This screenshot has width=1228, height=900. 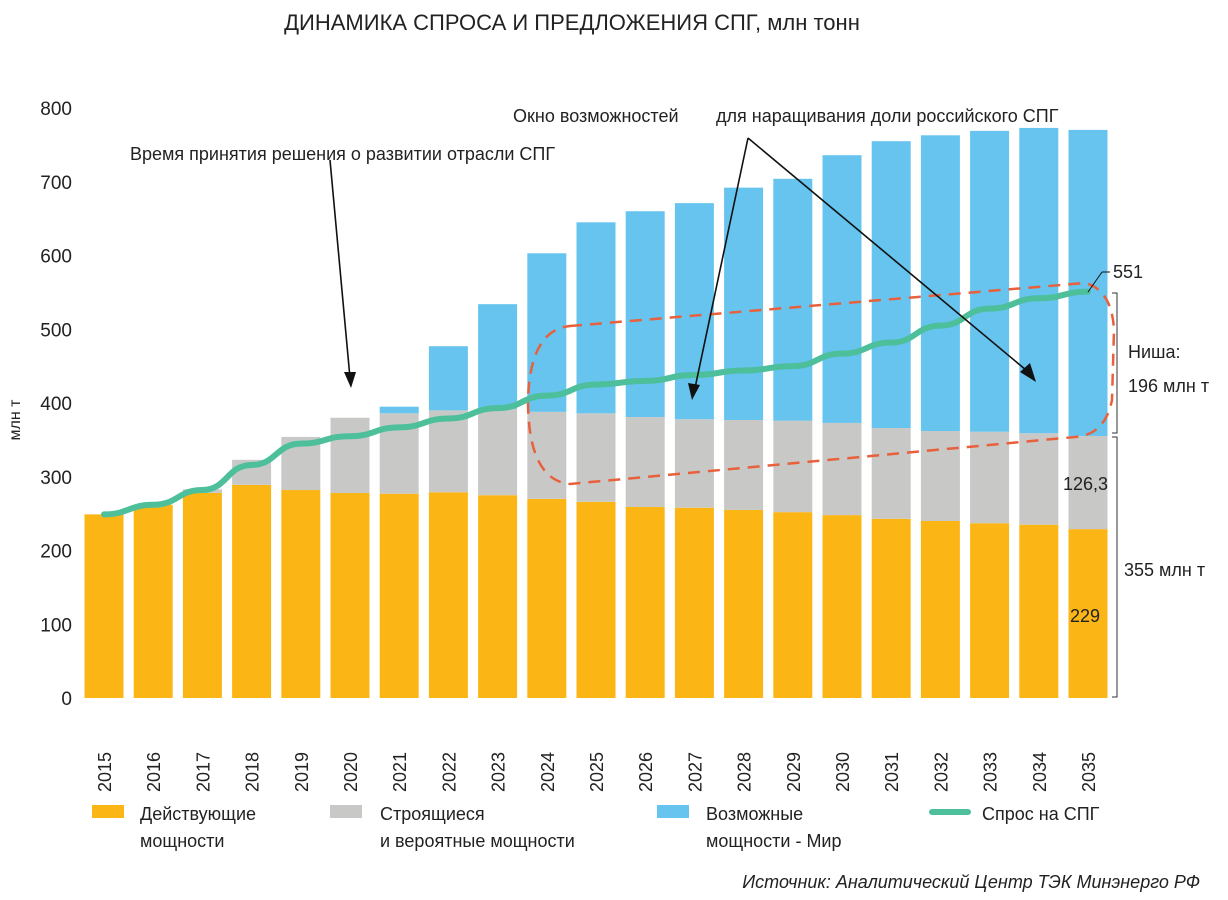 I want to click on legend-label-construction-2: и вероятные мощности, so click(x=477, y=841).